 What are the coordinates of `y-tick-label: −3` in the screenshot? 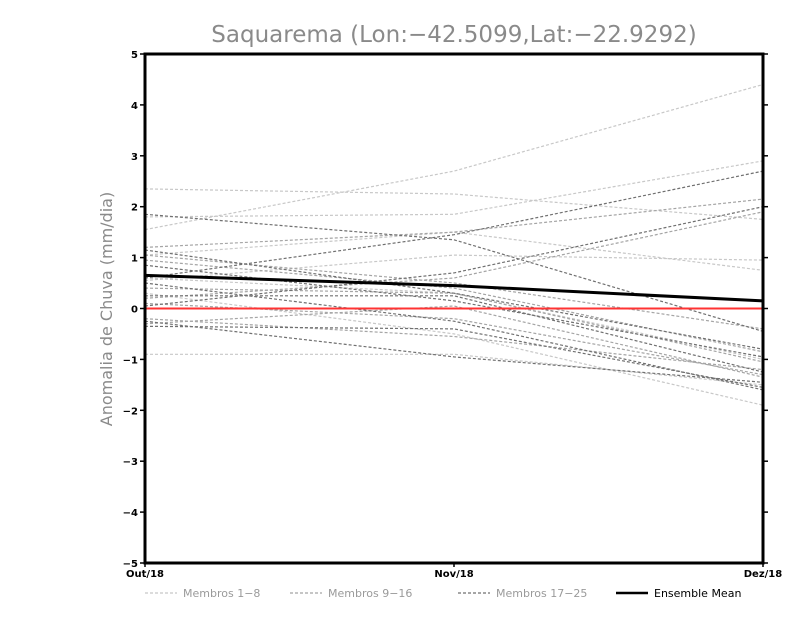 It's located at (130, 462).